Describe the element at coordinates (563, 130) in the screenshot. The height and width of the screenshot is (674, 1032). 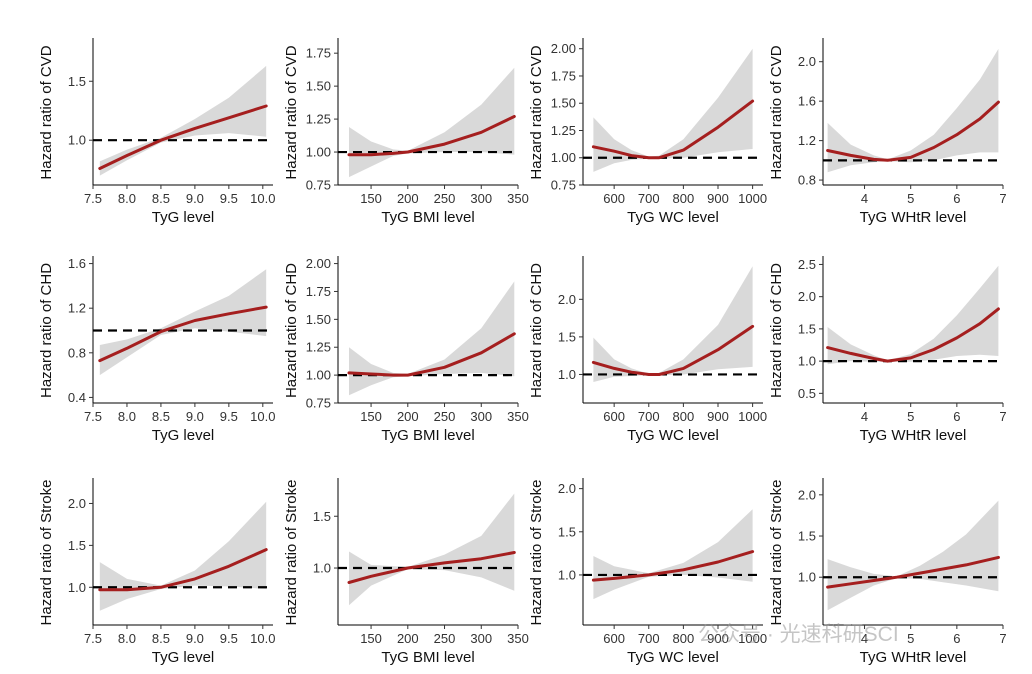
I see `y-tick-label: 1.25` at that location.